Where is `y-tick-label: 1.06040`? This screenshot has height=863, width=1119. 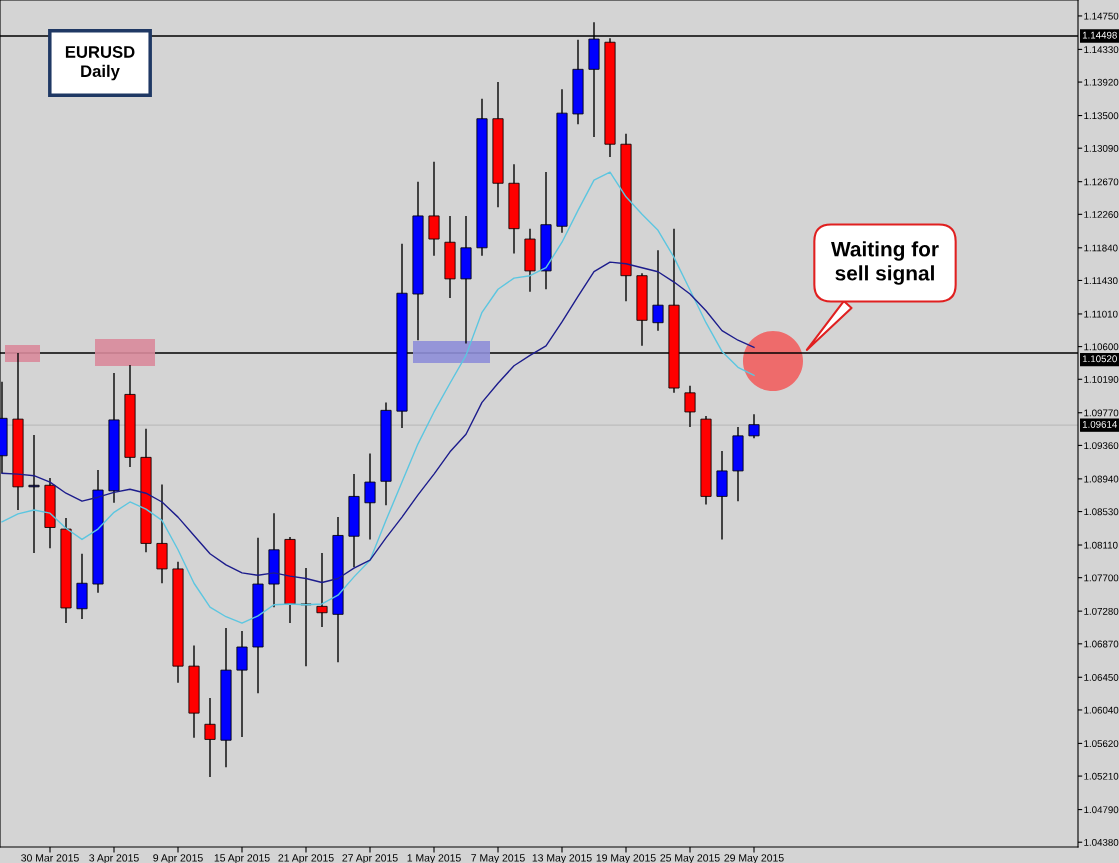
y-tick-label: 1.06040 is located at coordinates (1101, 710).